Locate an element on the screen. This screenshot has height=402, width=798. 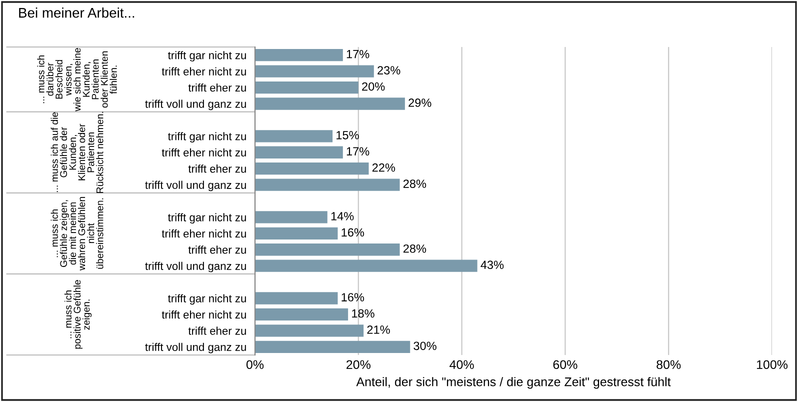
data-label: 30% is located at coordinates (425, 346).